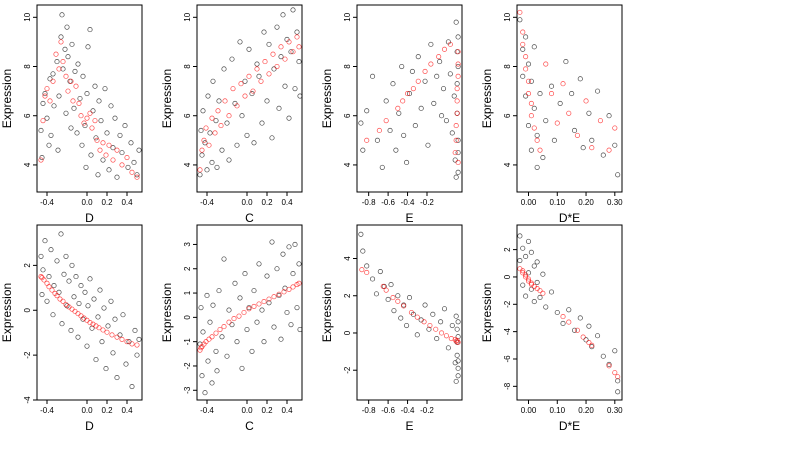 The image size is (800, 455). Describe the element at coordinates (507, 164) in the screenshot. I see `y-tick-label: 4` at that location.